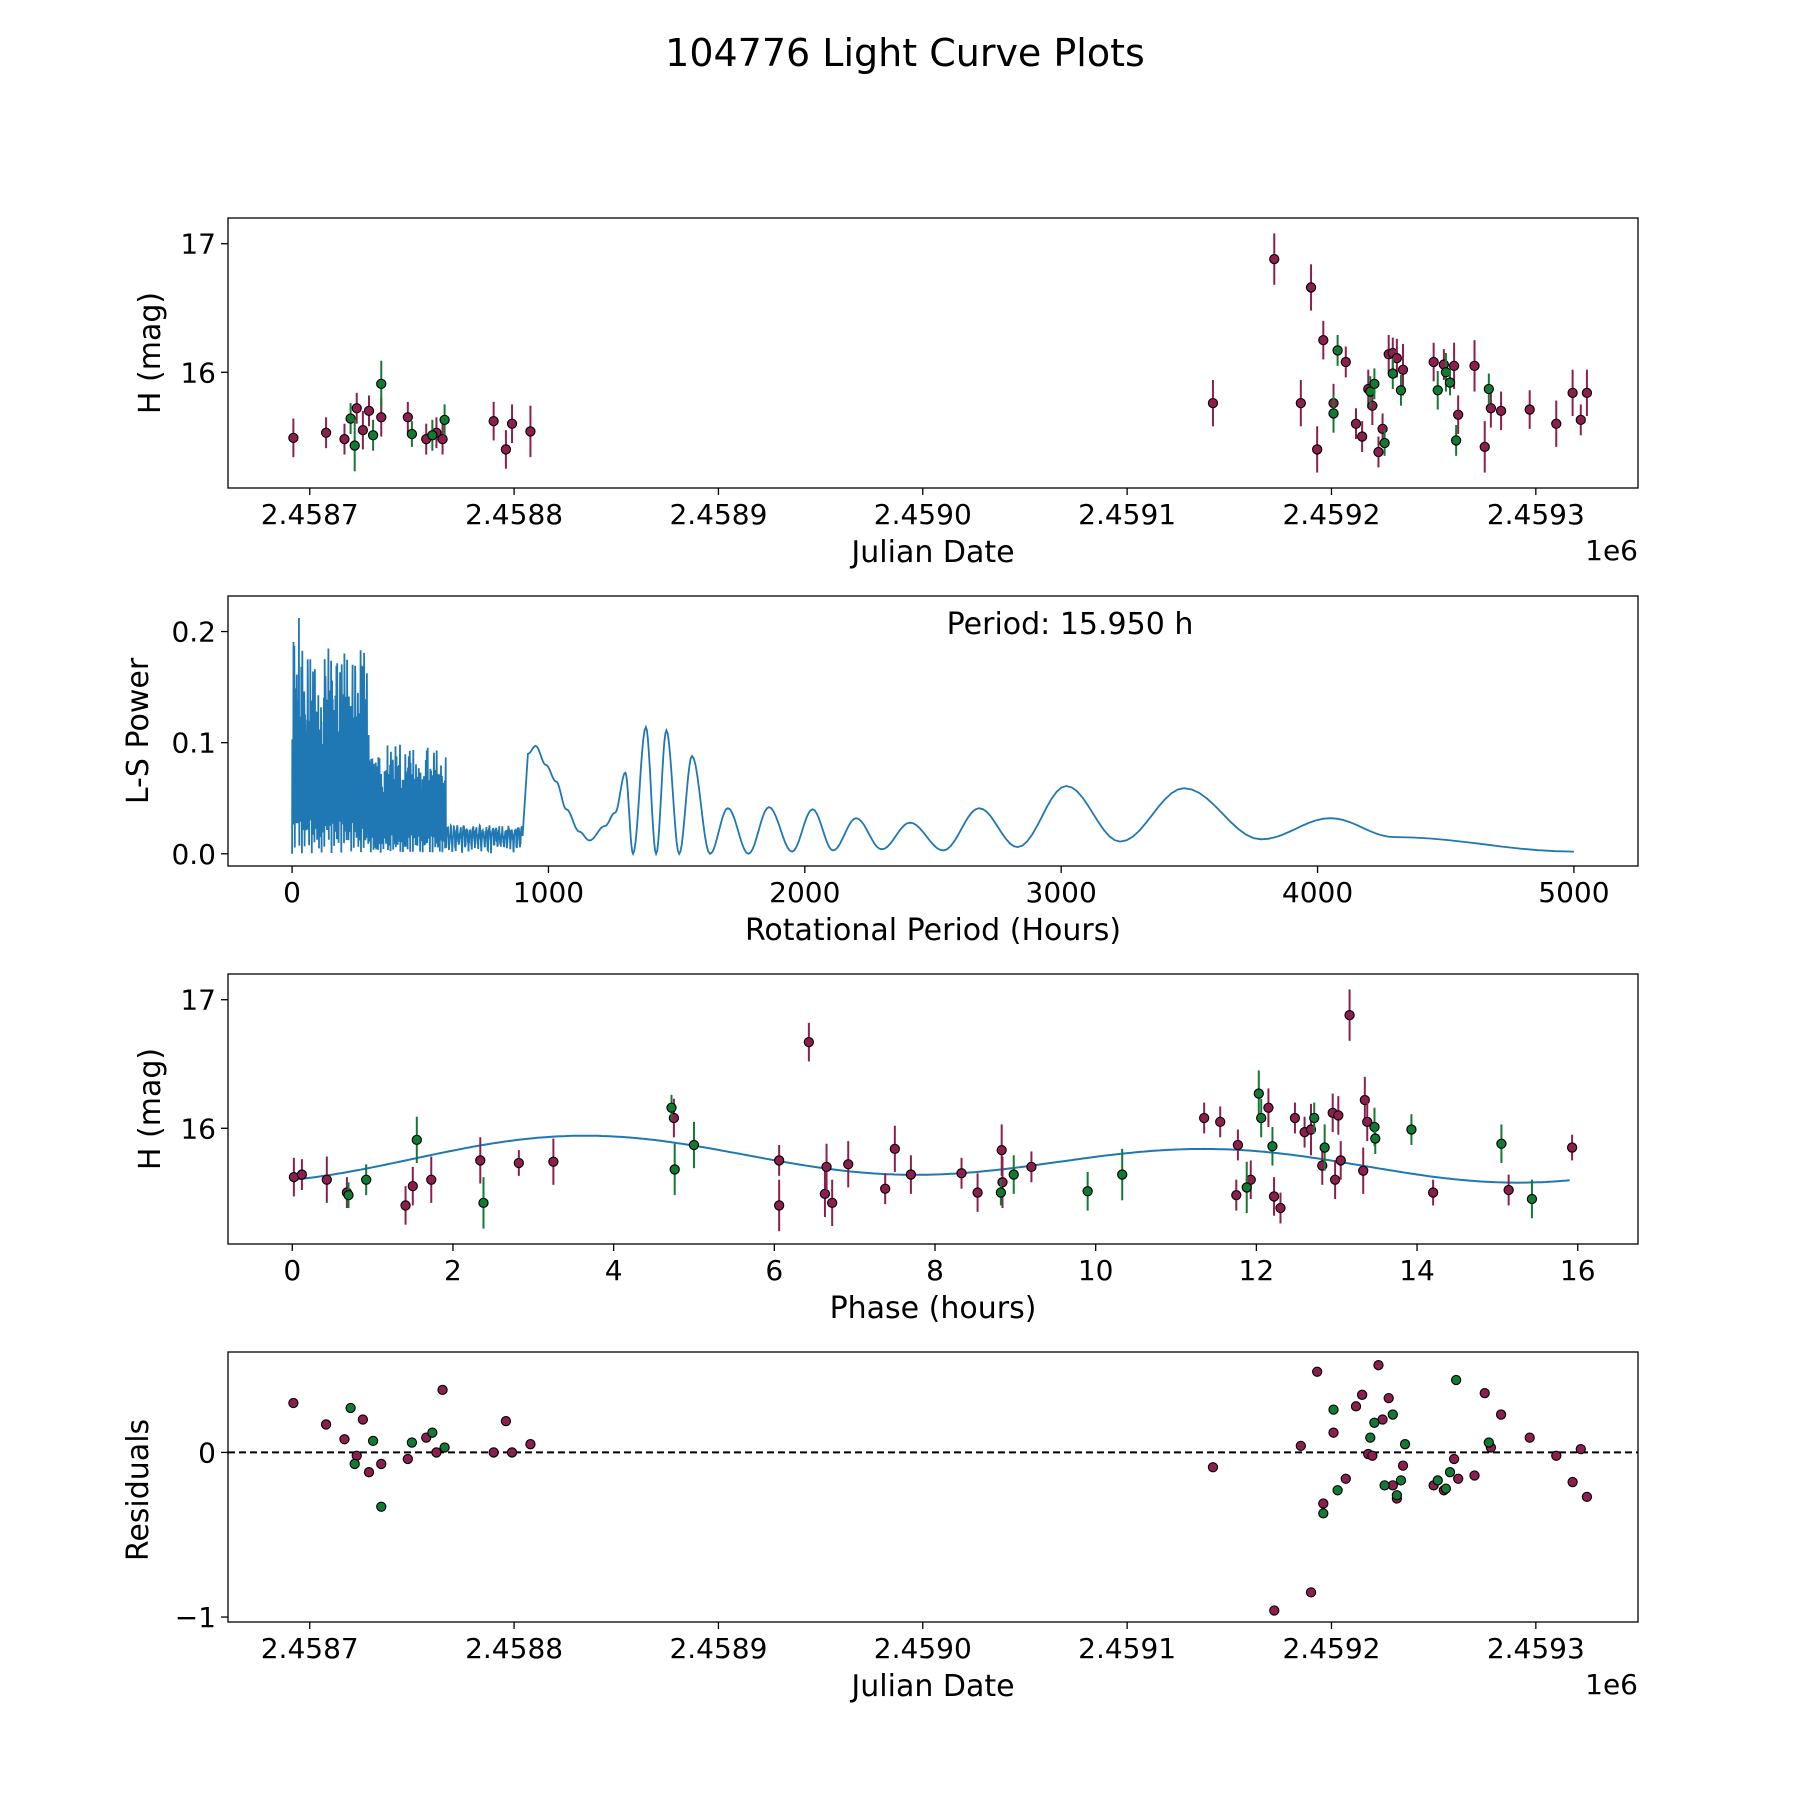 Image resolution: width=1800 pixels, height=1800 pixels. Describe the element at coordinates (933, 930) in the screenshot. I see `periodogram-xlabel: Rotational Period (Hours)` at that location.